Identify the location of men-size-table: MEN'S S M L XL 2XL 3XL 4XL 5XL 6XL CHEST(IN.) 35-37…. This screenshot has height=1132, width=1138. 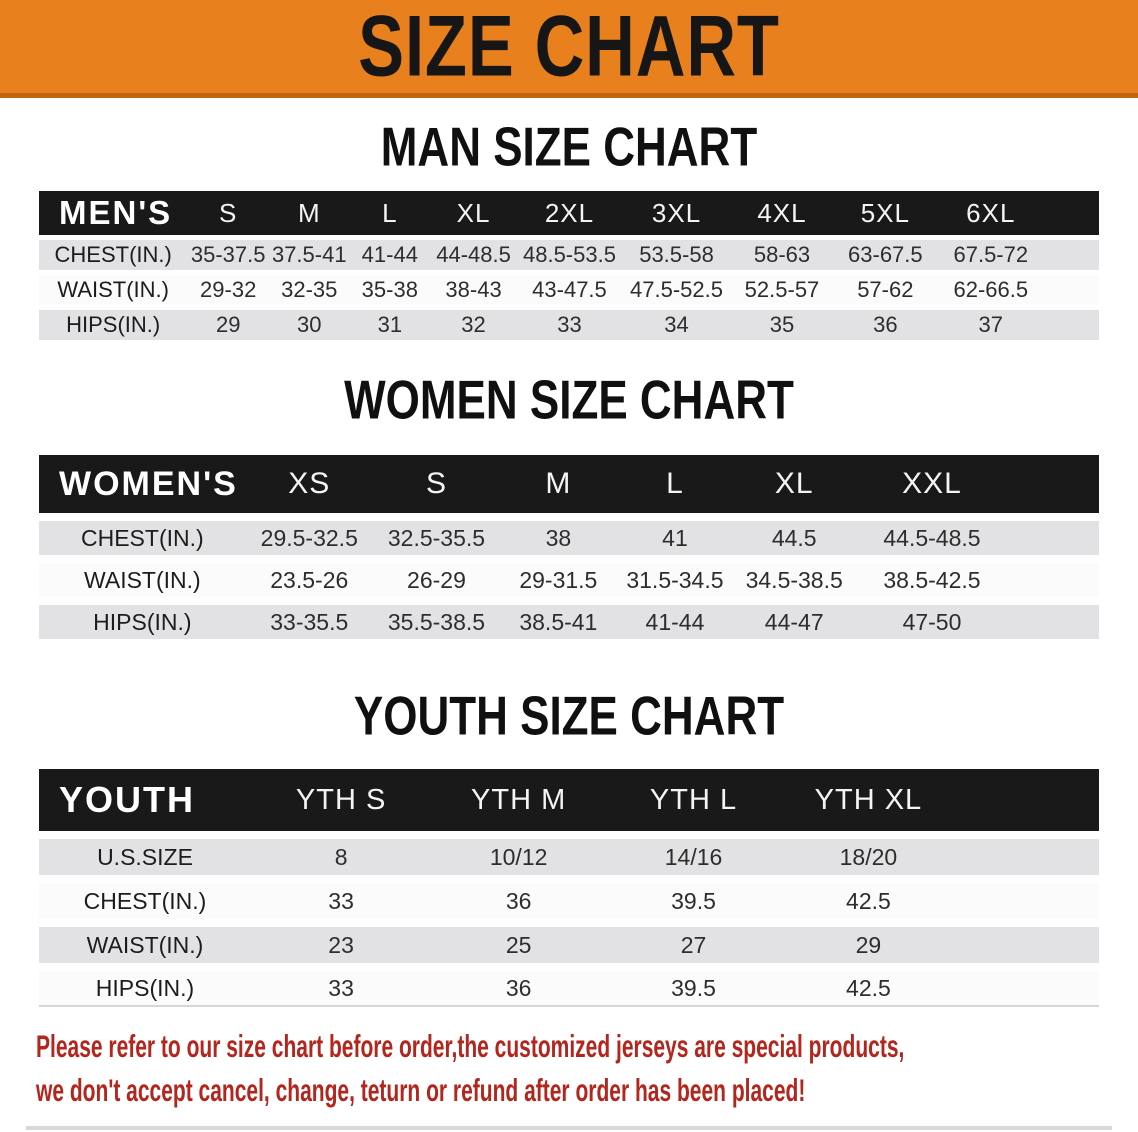
(569, 265).